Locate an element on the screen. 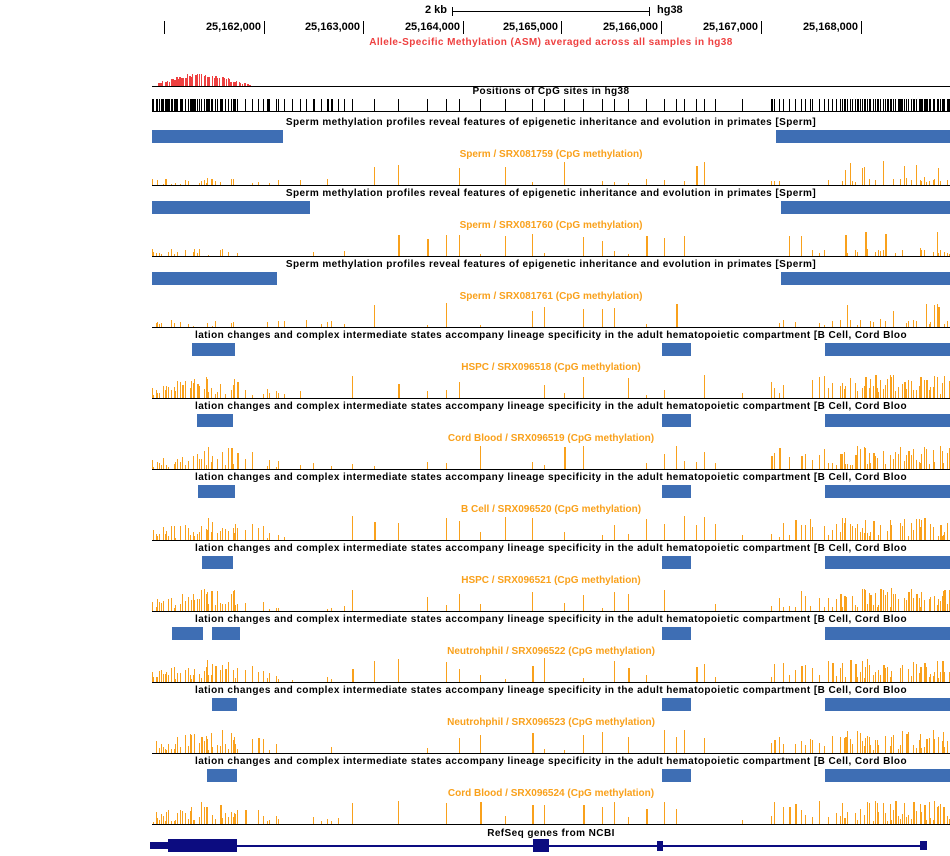  sample-track-label: Sperm / SRX081759 (CpG methylation) is located at coordinates (551, 154).